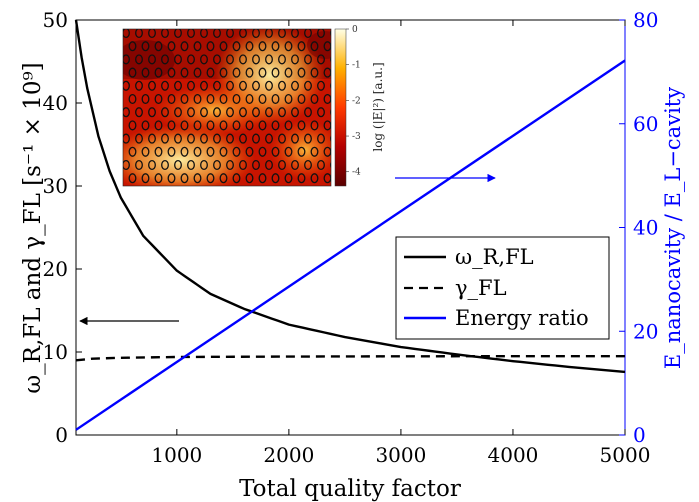 This screenshot has height=502, width=699. I want to click on inset-colorbar-ticks: 0 -1 -2 -3 -4, so click(353, 101).